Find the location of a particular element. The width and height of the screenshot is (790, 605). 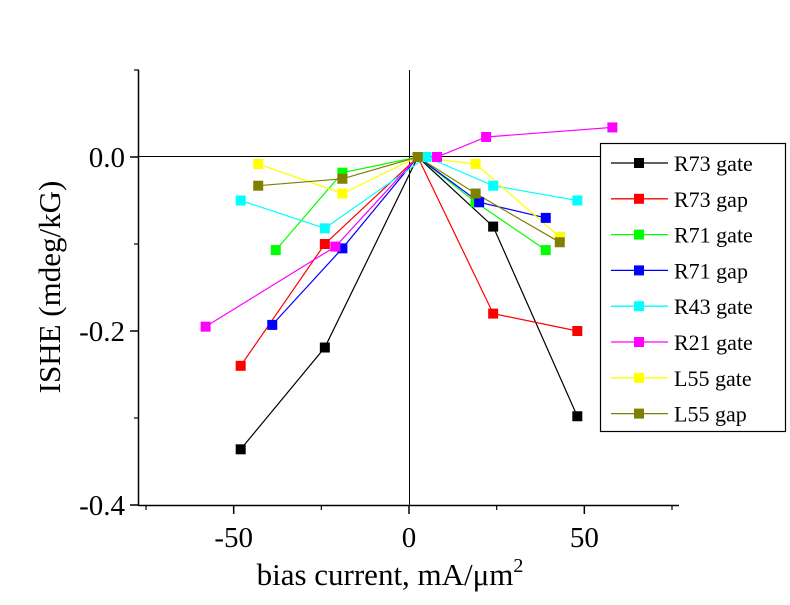

legend-label-r73-gate: R73 gate is located at coordinates (713, 163).